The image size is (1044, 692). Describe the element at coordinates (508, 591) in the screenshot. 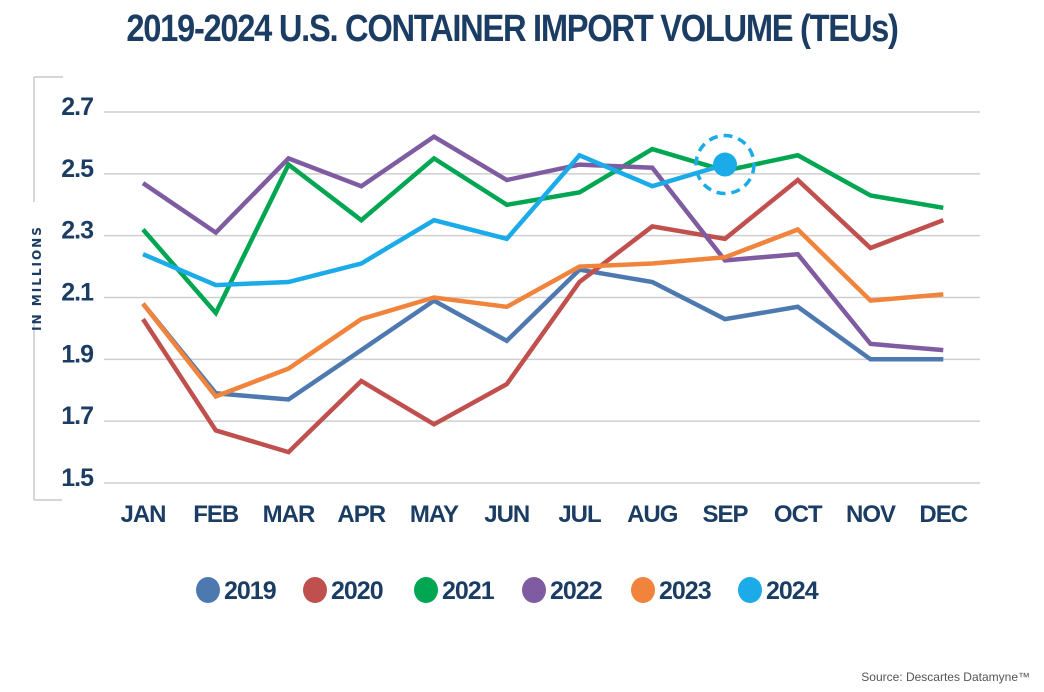

I see `legend: 2019 2020 2021 2022 2023 2024` at that location.